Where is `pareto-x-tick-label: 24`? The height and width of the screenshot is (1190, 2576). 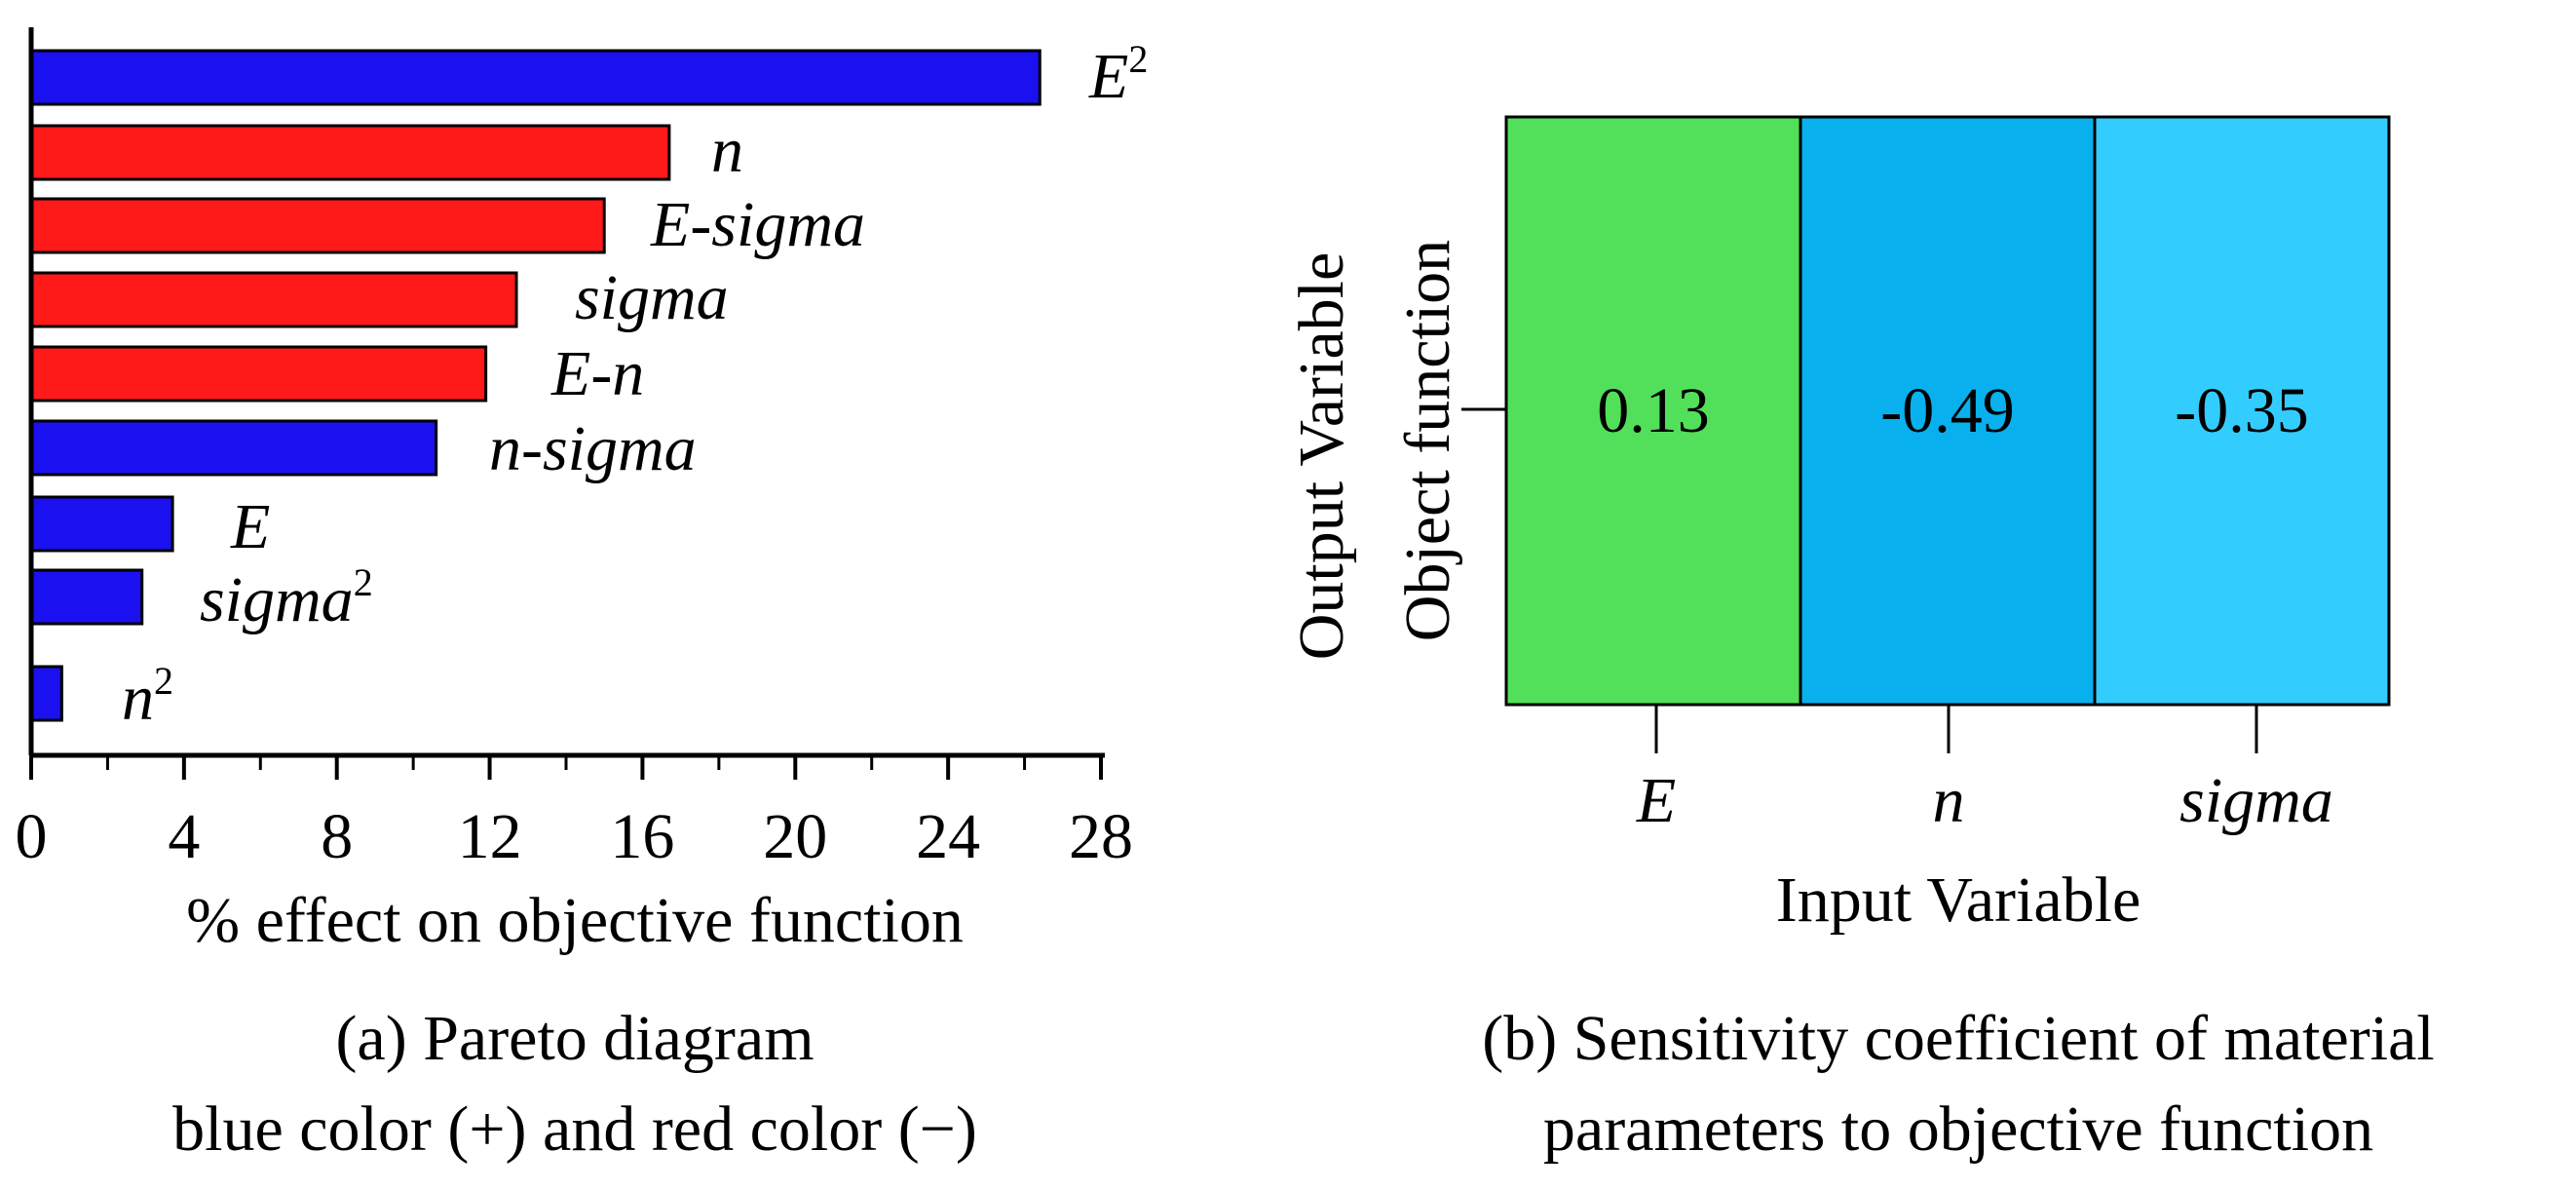
pareto-x-tick-label: 24 is located at coordinates (948, 836).